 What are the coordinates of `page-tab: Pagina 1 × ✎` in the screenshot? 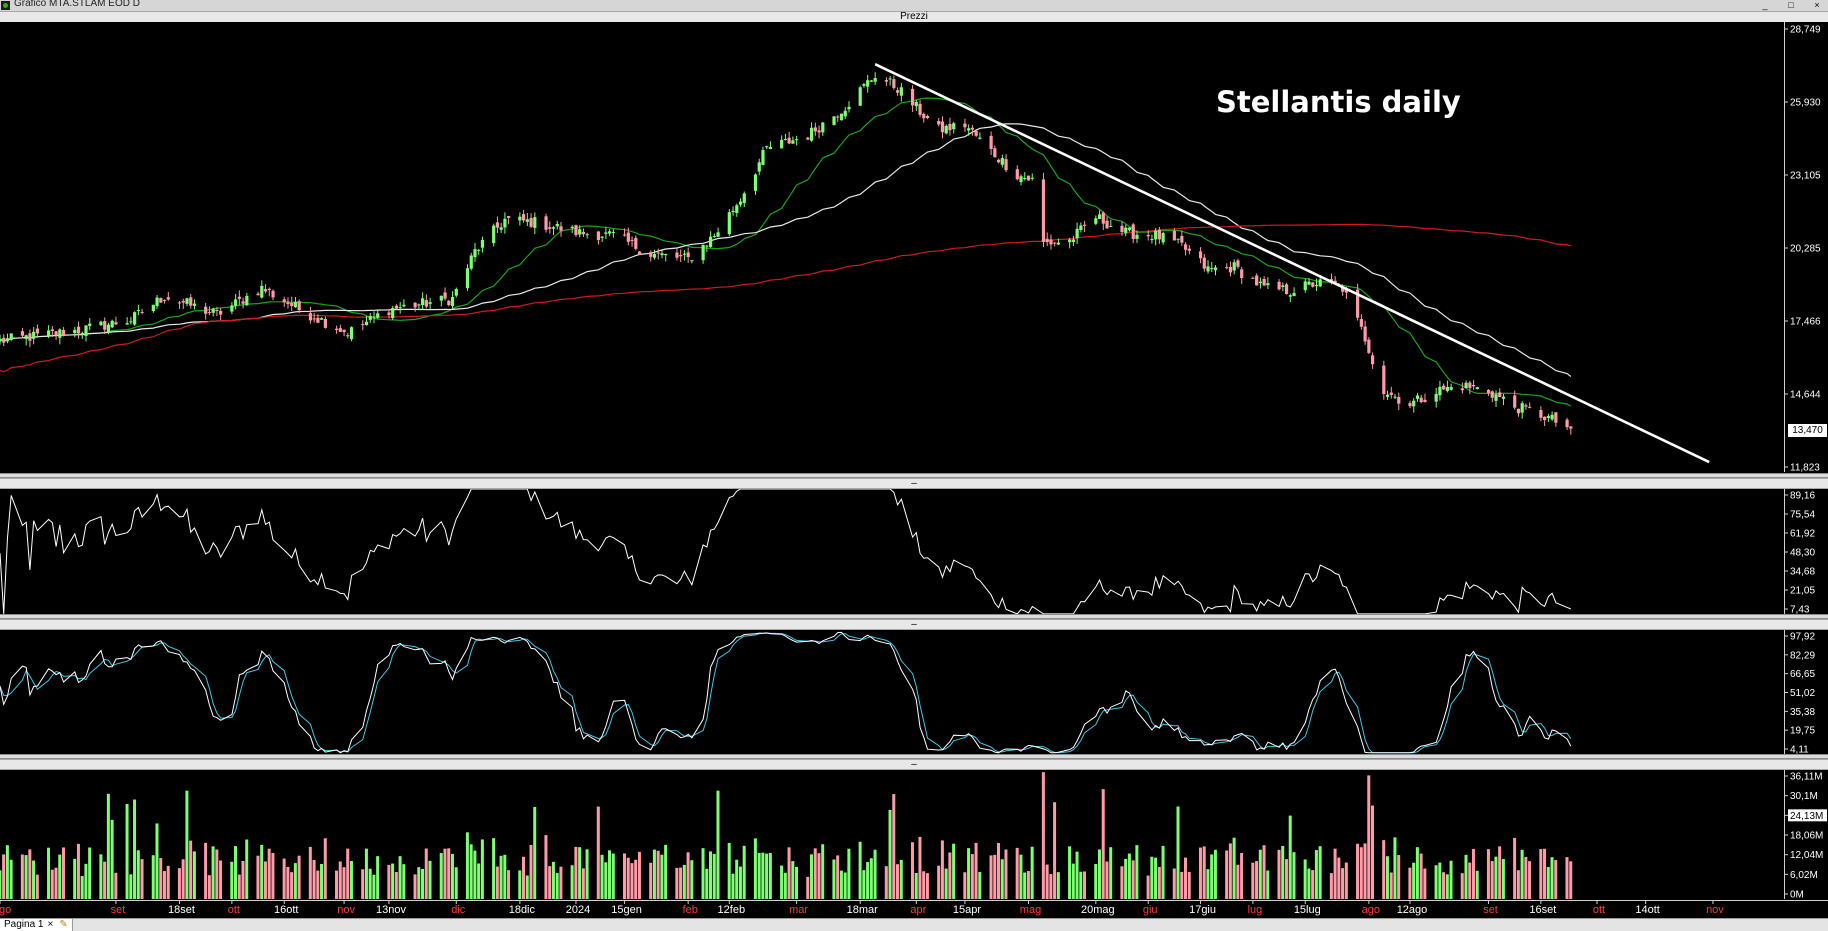 It's located at (36, 925).